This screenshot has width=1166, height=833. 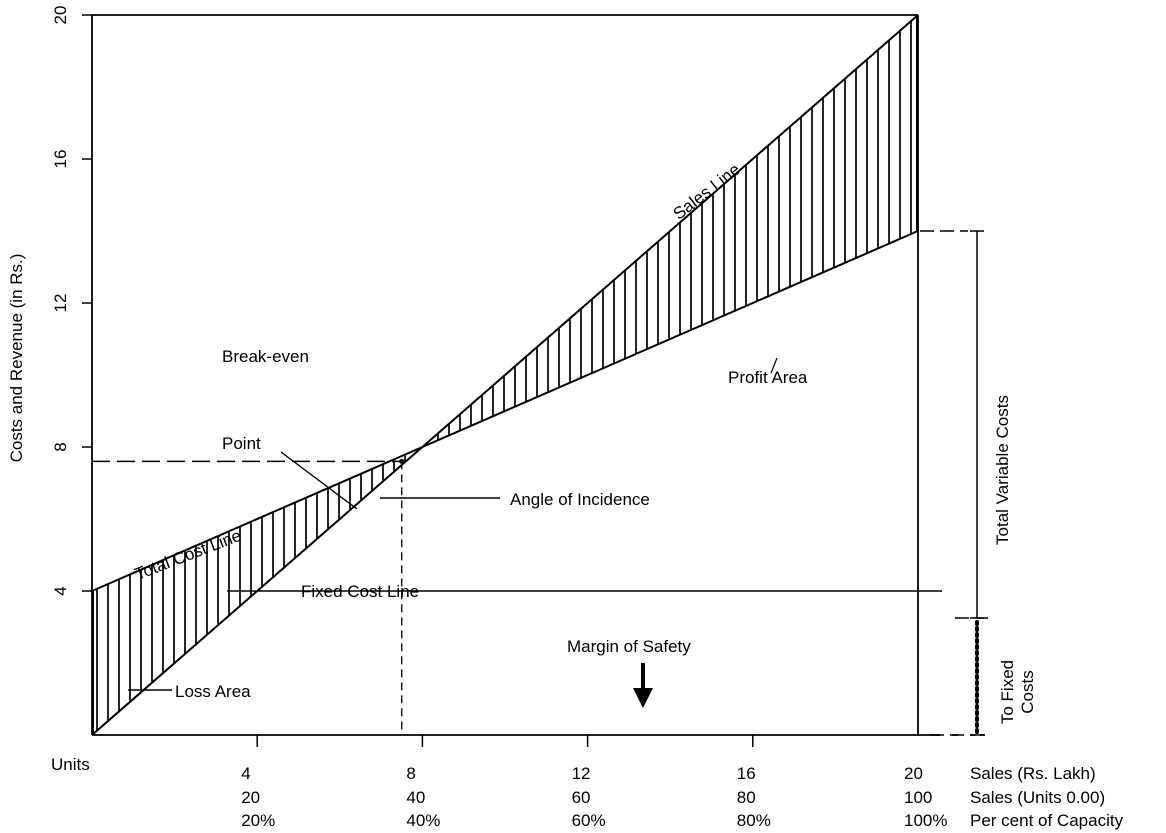 I want to click on x-tick-label-sales-lakh: 20, so click(x=913, y=773).